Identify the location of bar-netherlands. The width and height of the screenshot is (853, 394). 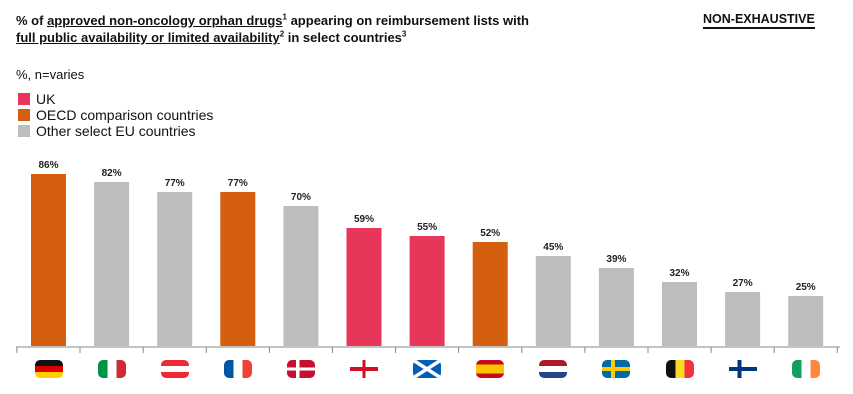
(553, 301).